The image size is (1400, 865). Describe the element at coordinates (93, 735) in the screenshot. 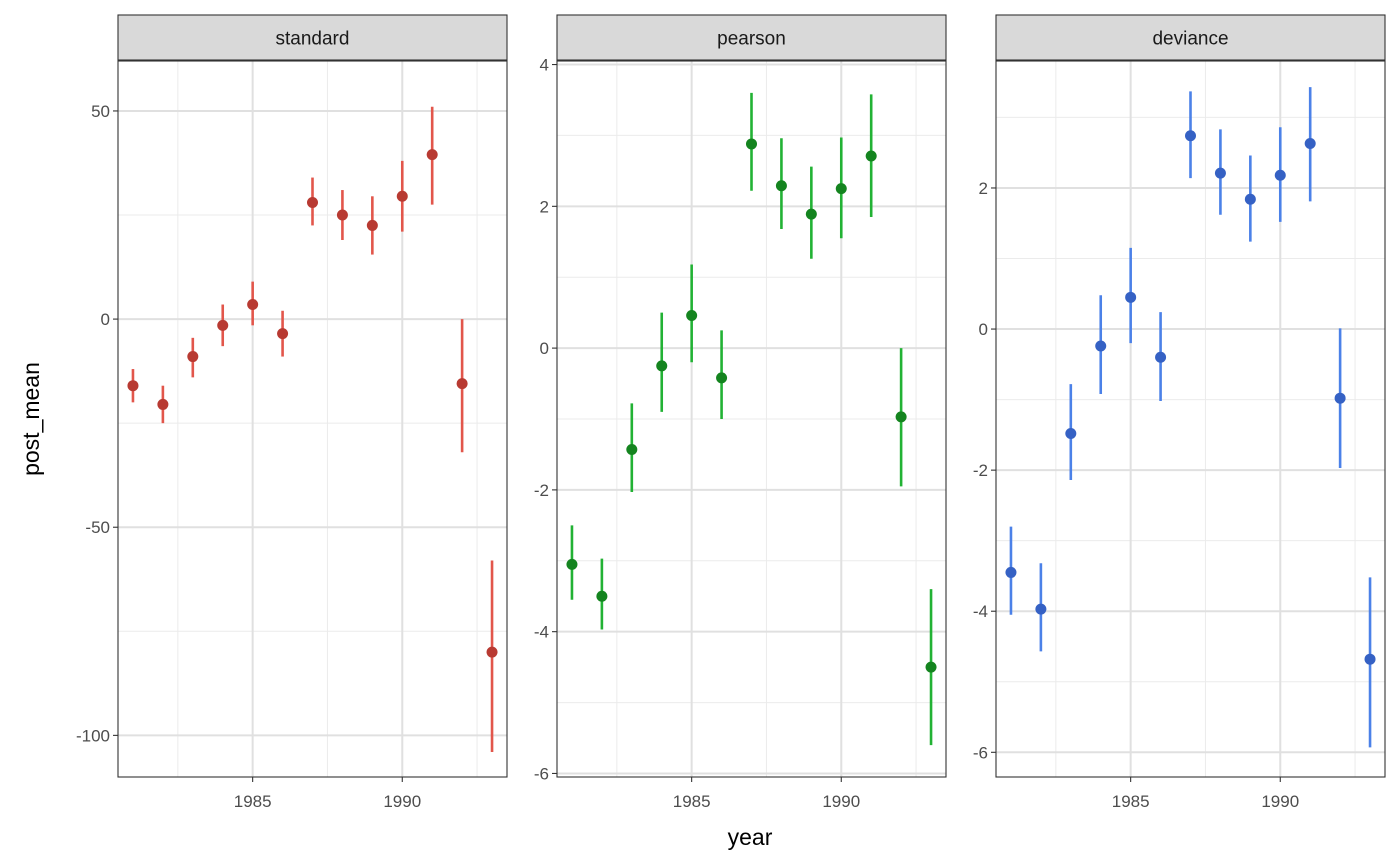

I see `y-tick-label: -100` at that location.